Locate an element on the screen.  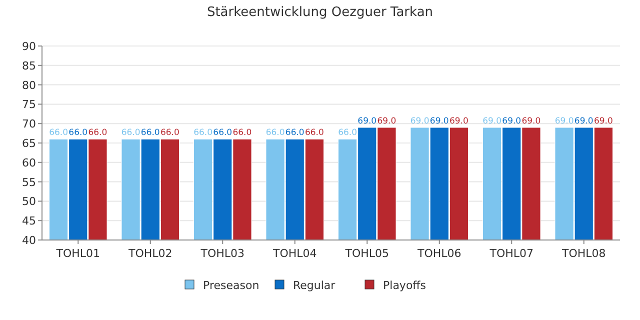
x-tick-label: TOHL01 is located at coordinates (77, 253).